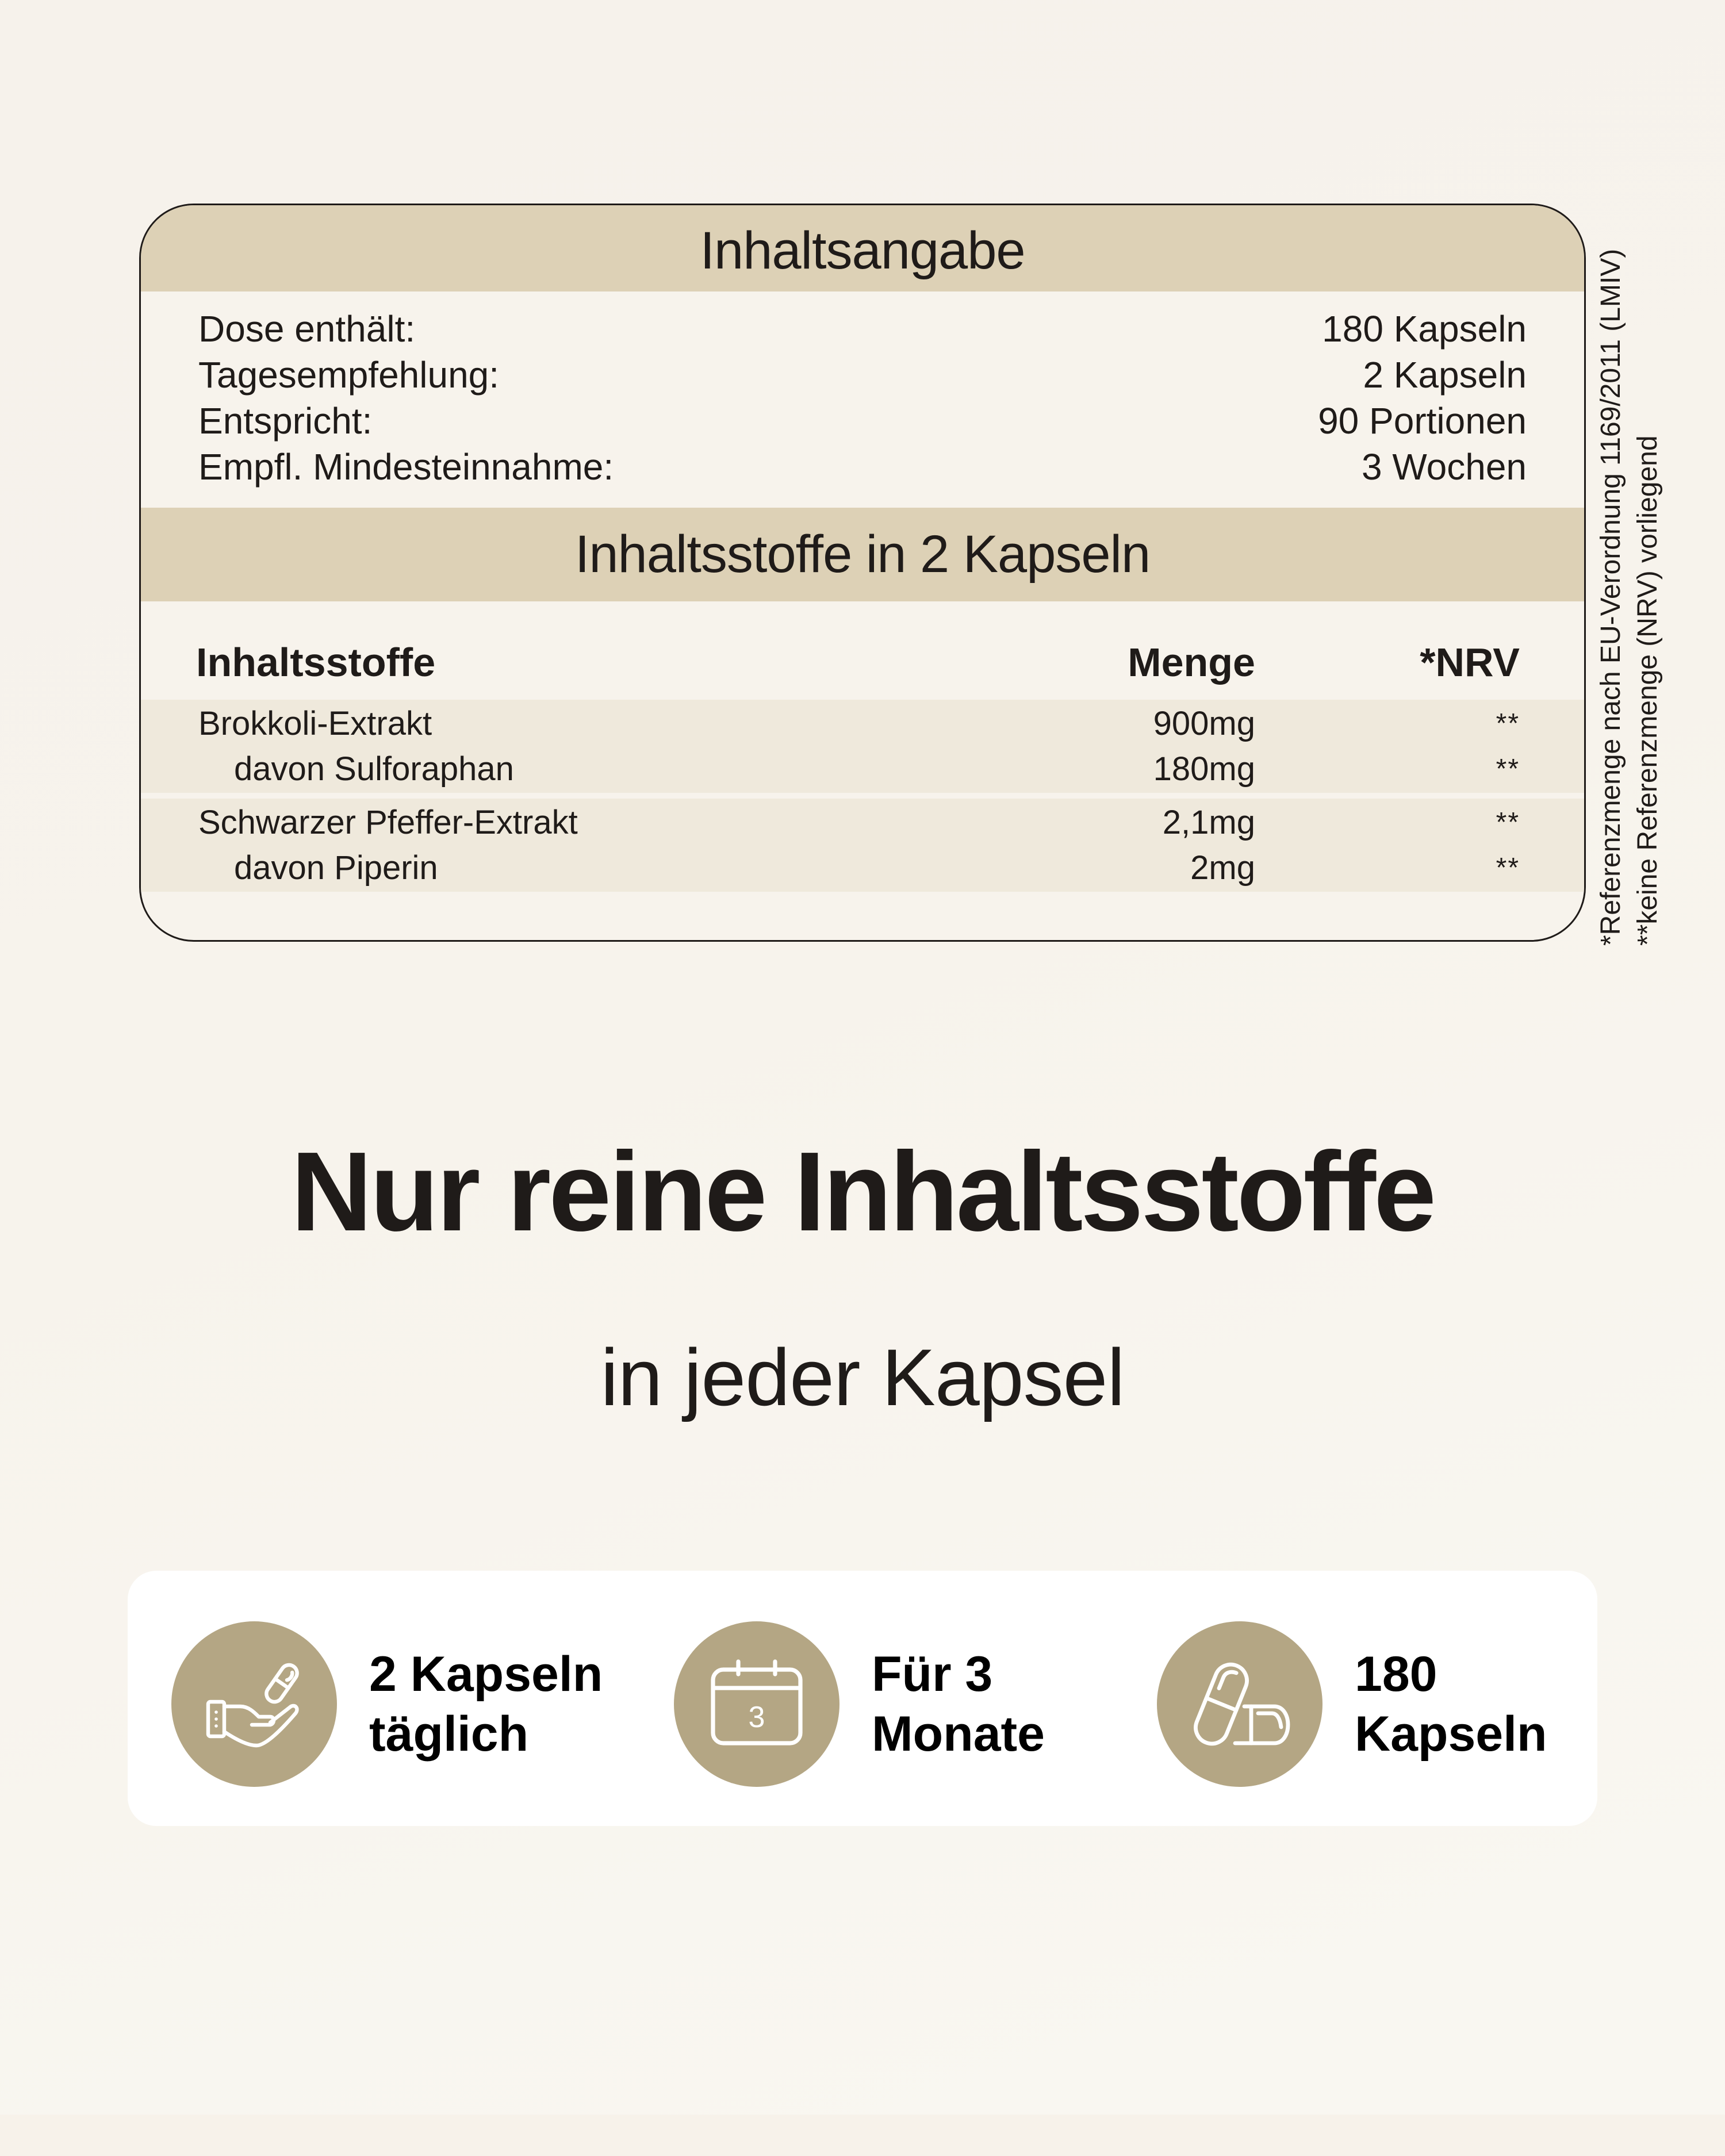 The width and height of the screenshot is (1725, 2156). I want to click on feature-duration: 3 Für 3 Monate, so click(859, 1704).